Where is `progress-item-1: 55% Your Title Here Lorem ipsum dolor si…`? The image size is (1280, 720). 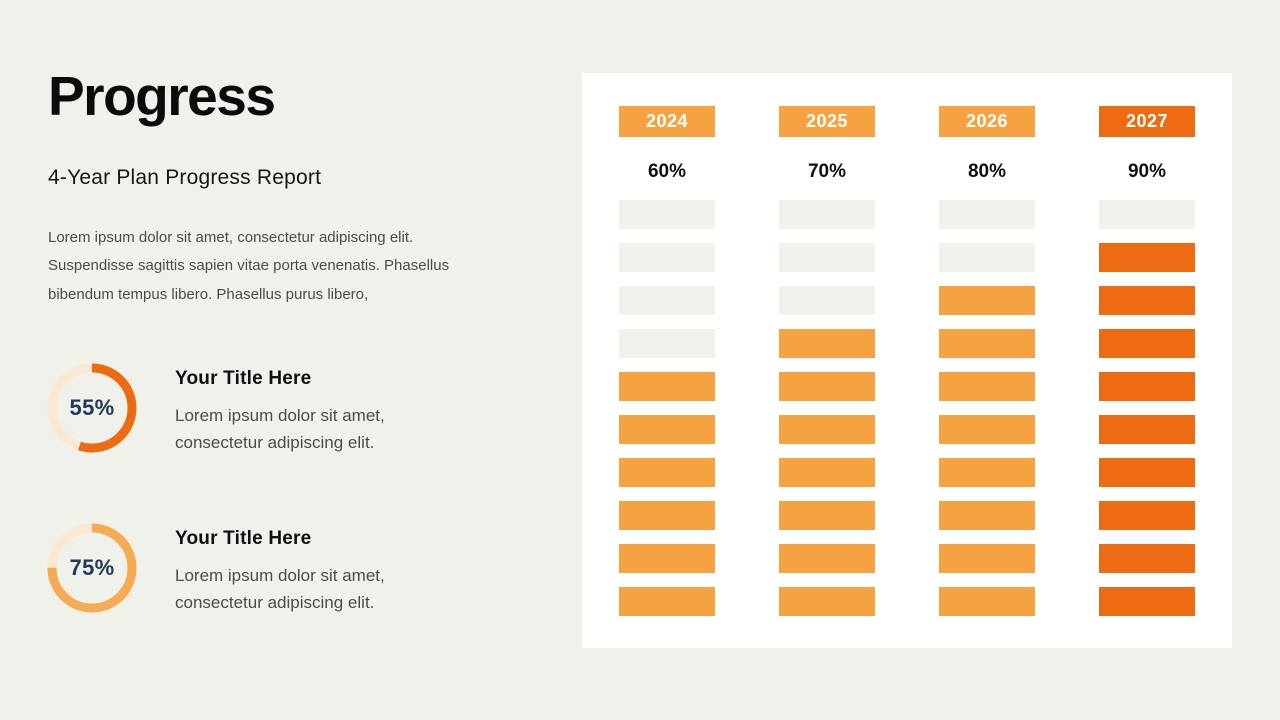
progress-item-1: 55% Your Title Here Lorem ipsum dolor si… is located at coordinates (233, 409).